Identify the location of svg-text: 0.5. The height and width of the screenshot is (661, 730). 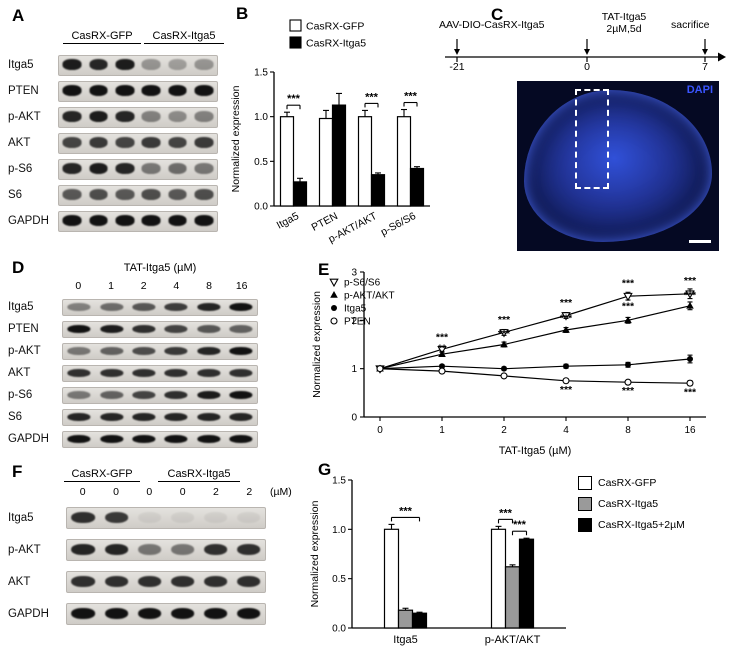
(339, 579).